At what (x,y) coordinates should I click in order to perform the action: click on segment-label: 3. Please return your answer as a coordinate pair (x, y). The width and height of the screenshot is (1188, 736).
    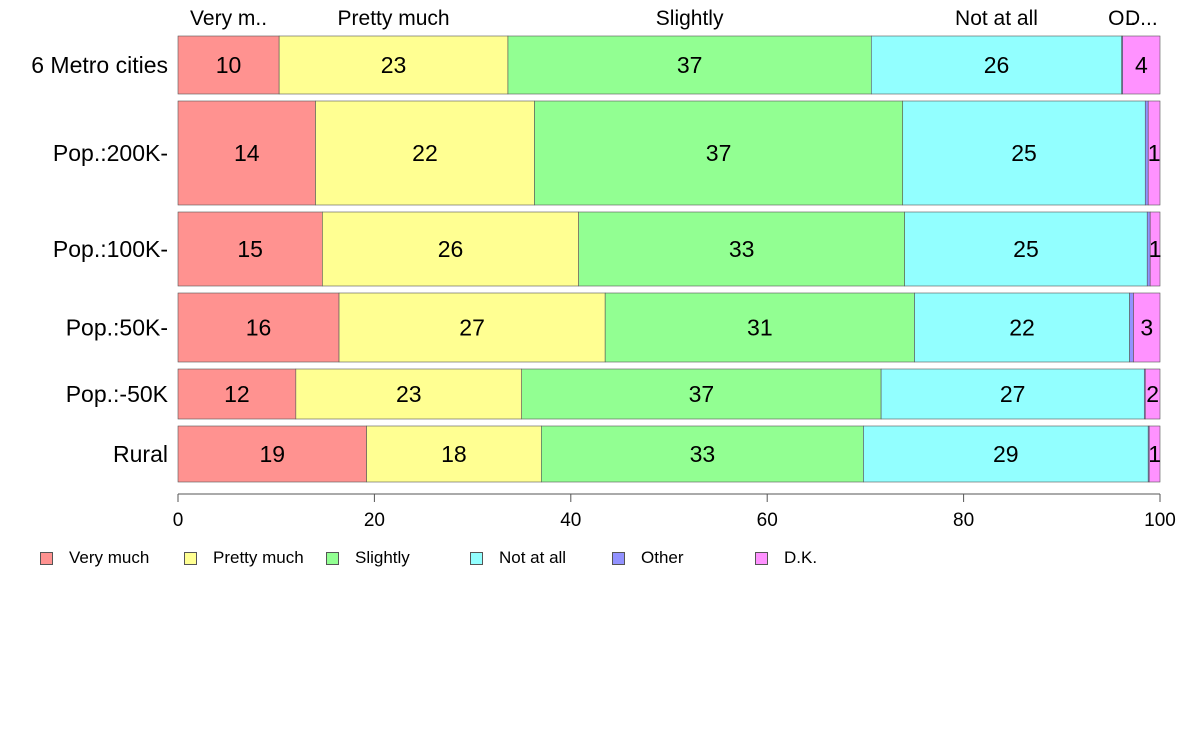
    Looking at the image, I should click on (1146, 328).